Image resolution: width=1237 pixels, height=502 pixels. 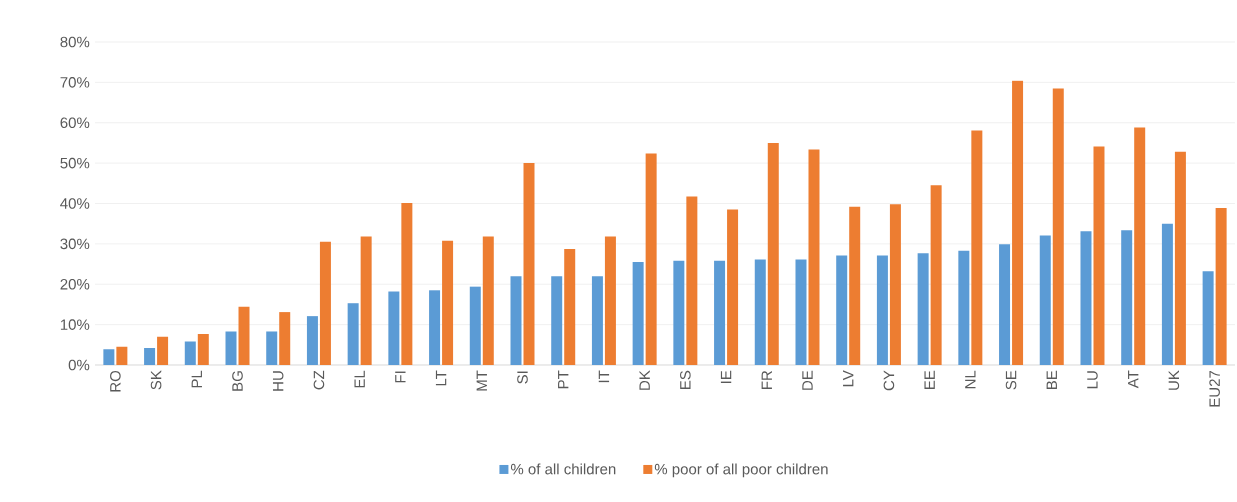 I want to click on x-tick-label: LV, so click(x=848, y=378).